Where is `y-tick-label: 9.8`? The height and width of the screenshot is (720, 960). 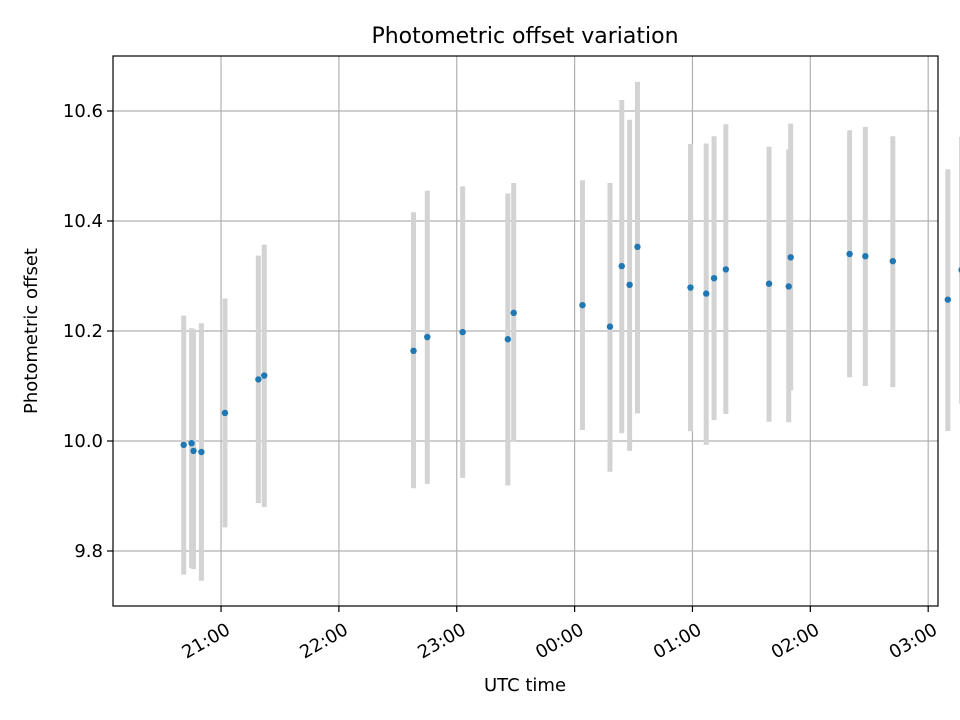
y-tick-label: 9.8 is located at coordinates (88, 551).